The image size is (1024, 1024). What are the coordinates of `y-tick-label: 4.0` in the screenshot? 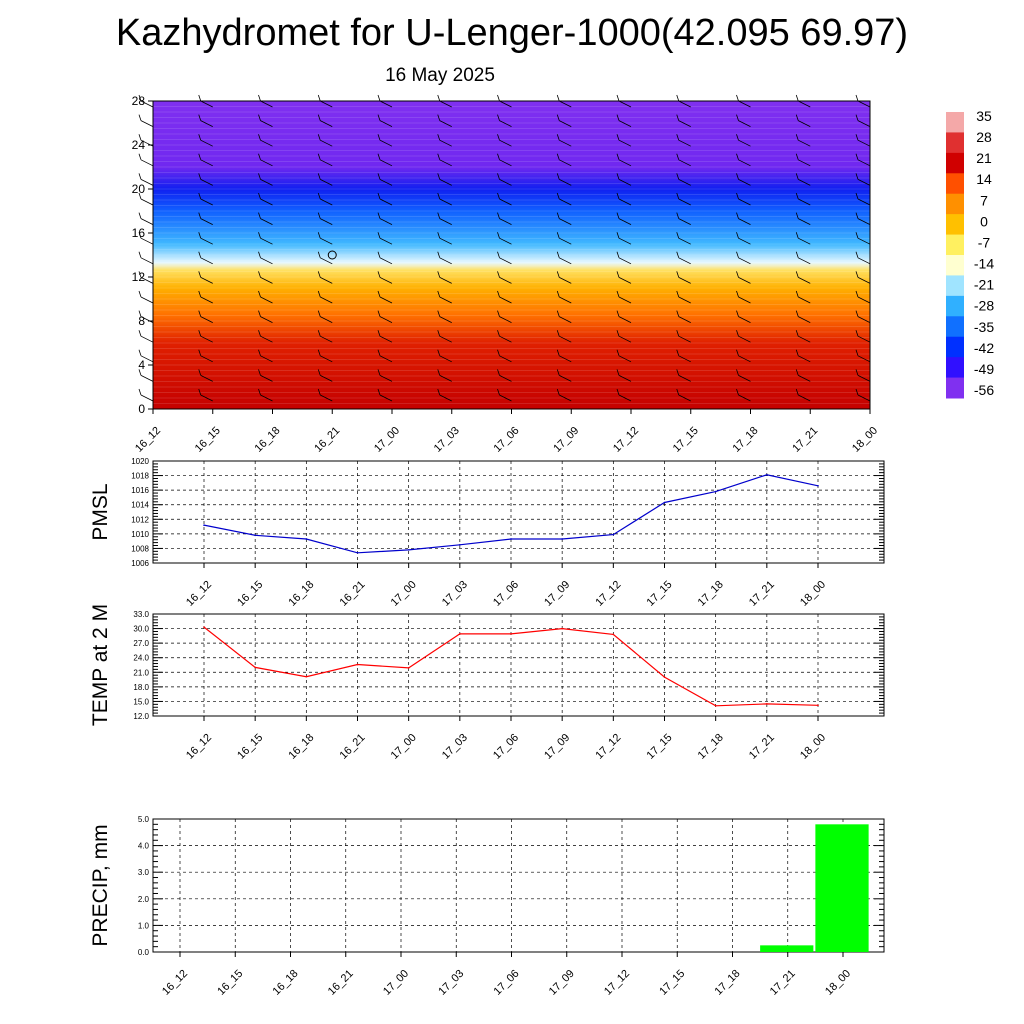 It's located at (144, 846).